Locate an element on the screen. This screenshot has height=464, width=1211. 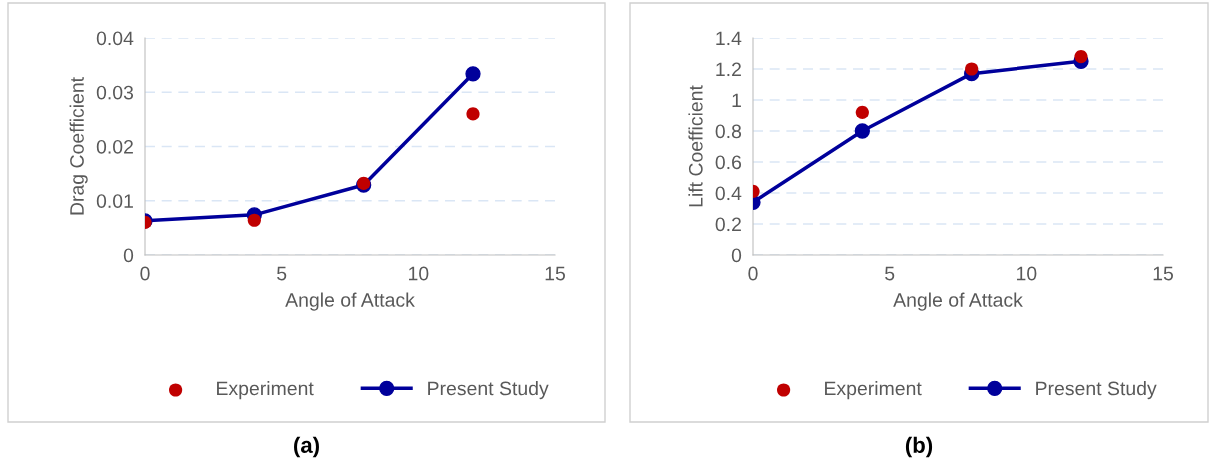
y-tick-label: 1 is located at coordinates (736, 100).